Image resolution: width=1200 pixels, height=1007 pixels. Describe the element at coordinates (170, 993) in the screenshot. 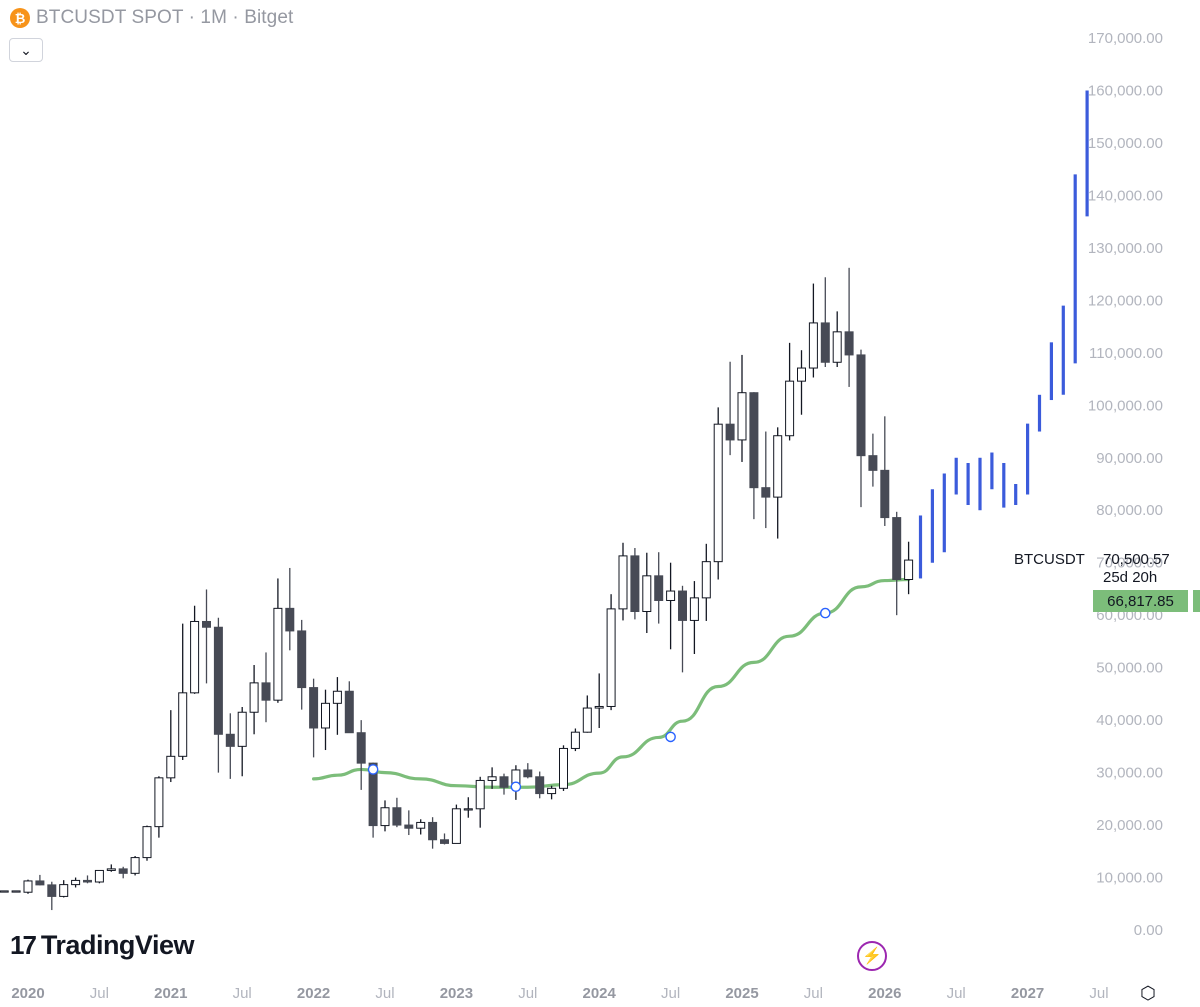

I see `x-tick-label: 2021` at that location.